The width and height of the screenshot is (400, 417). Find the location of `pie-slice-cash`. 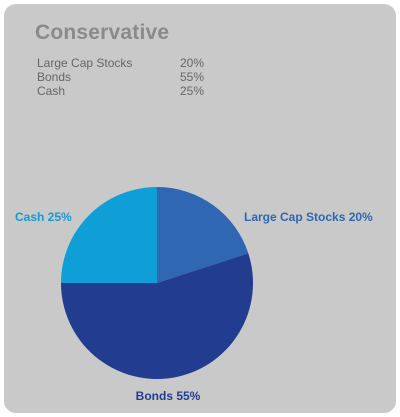

pie-slice-cash is located at coordinates (109, 235).